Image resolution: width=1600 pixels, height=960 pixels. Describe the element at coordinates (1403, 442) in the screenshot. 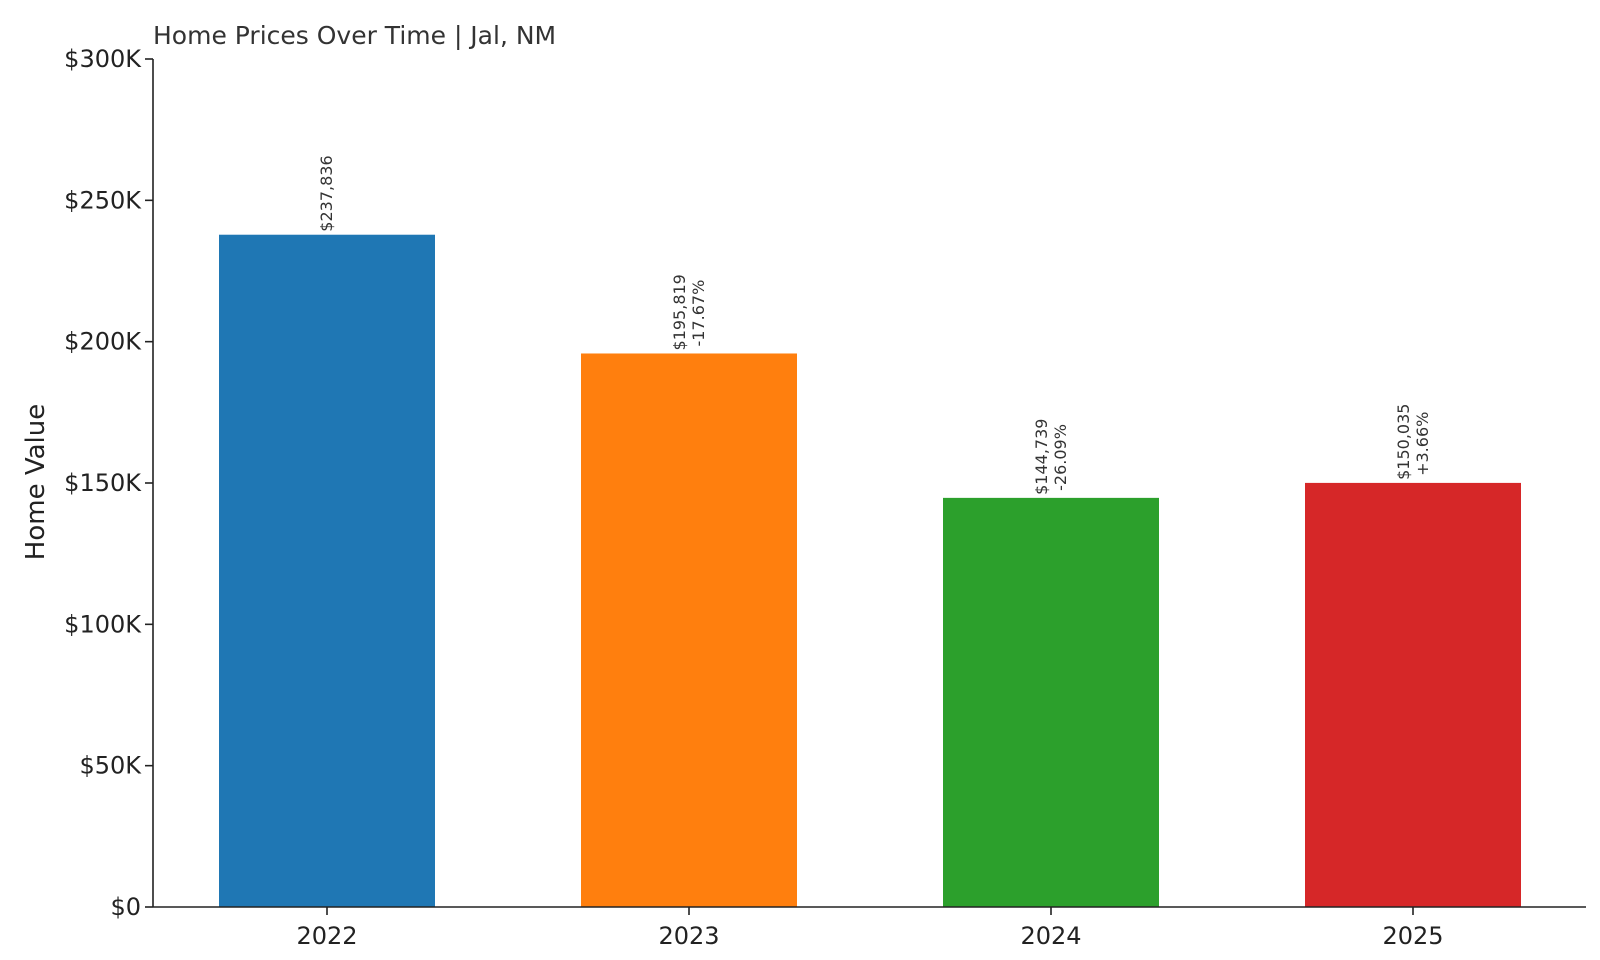

I see `bar-value-label: $150,035` at that location.